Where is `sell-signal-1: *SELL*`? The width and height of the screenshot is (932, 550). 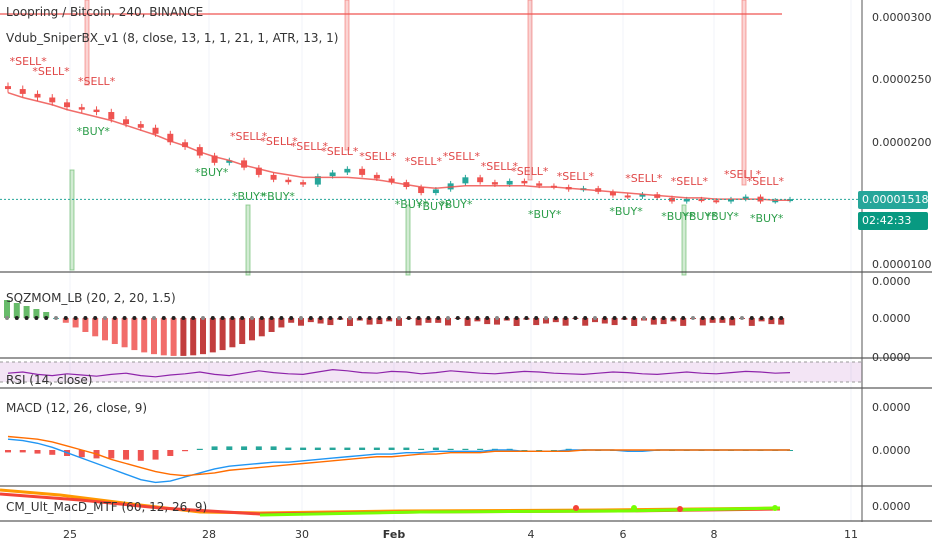 sell-signal-1: *SELL* is located at coordinates (51, 71).